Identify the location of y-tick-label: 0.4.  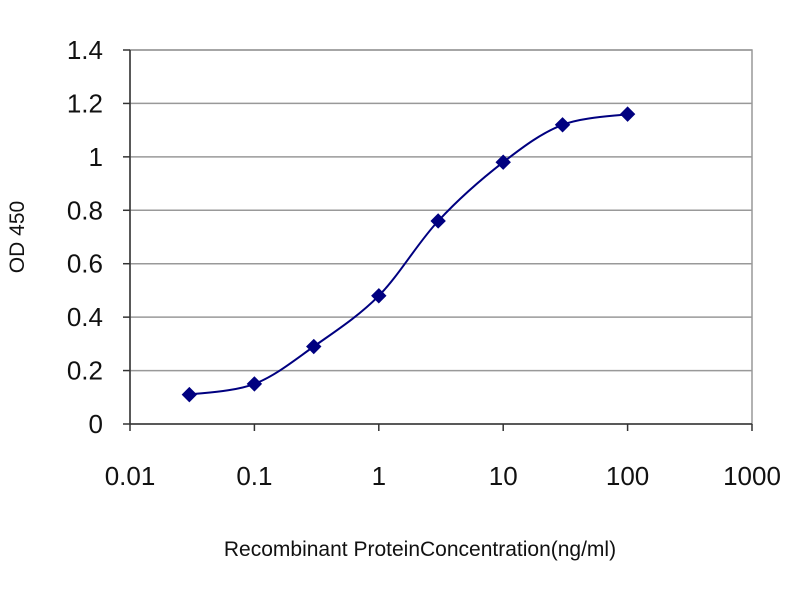
(85, 317).